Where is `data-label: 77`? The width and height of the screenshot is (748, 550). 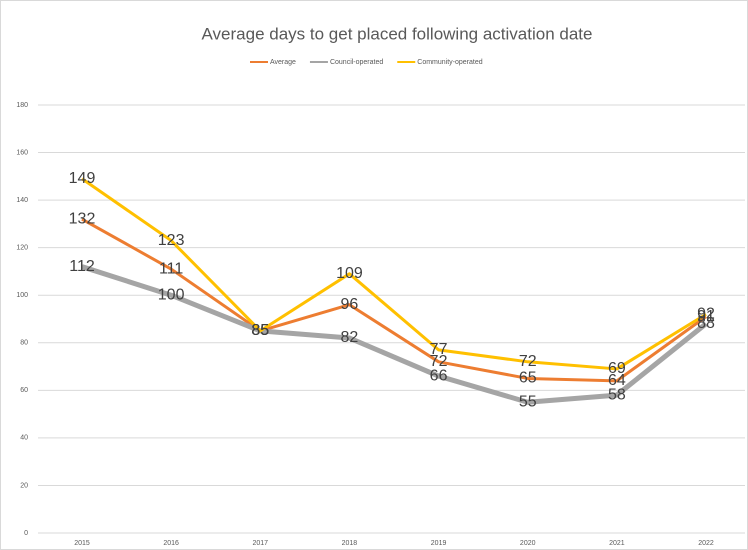 data-label: 77 is located at coordinates (439, 349).